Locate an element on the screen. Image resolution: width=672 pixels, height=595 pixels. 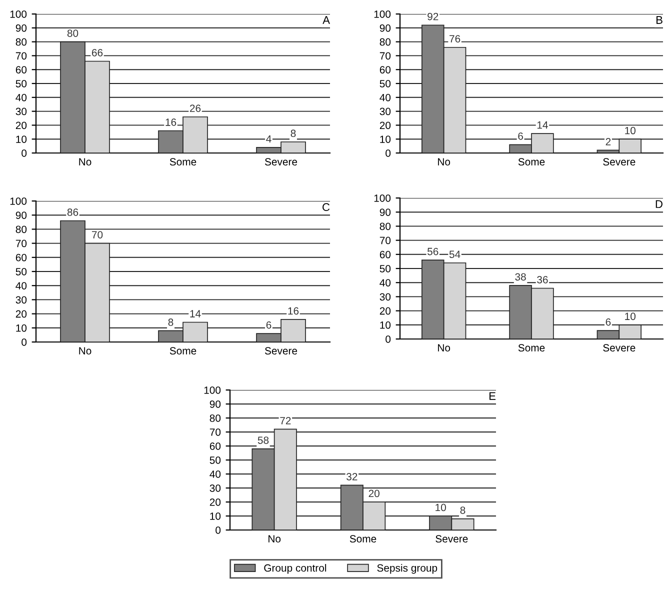
annotation: E is located at coordinates (493, 396).